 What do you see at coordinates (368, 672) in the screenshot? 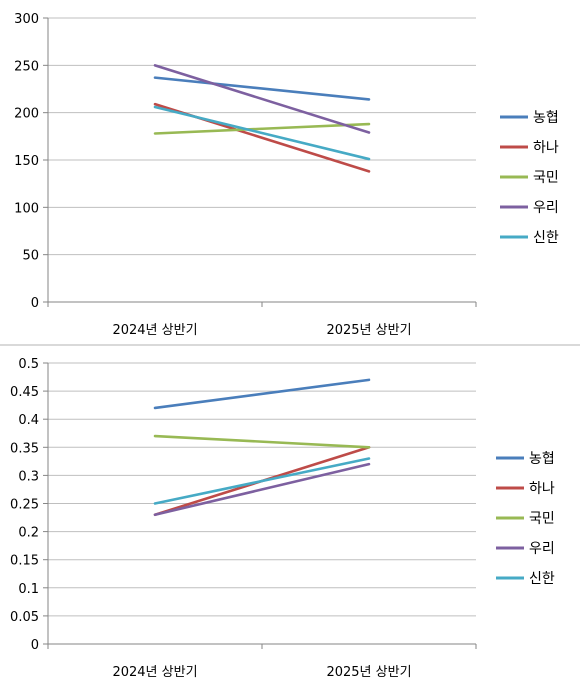
I see `bottom-x-tick-label: 2025년 상반기` at bounding box center [368, 672].